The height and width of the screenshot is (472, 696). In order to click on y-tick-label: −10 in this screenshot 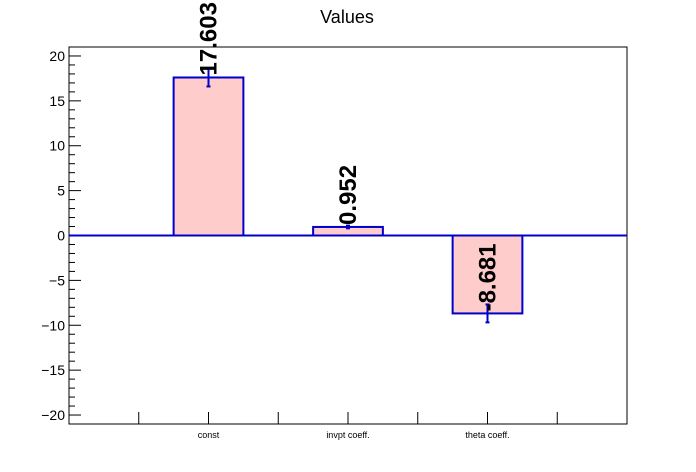, I will do `click(53, 325)`.